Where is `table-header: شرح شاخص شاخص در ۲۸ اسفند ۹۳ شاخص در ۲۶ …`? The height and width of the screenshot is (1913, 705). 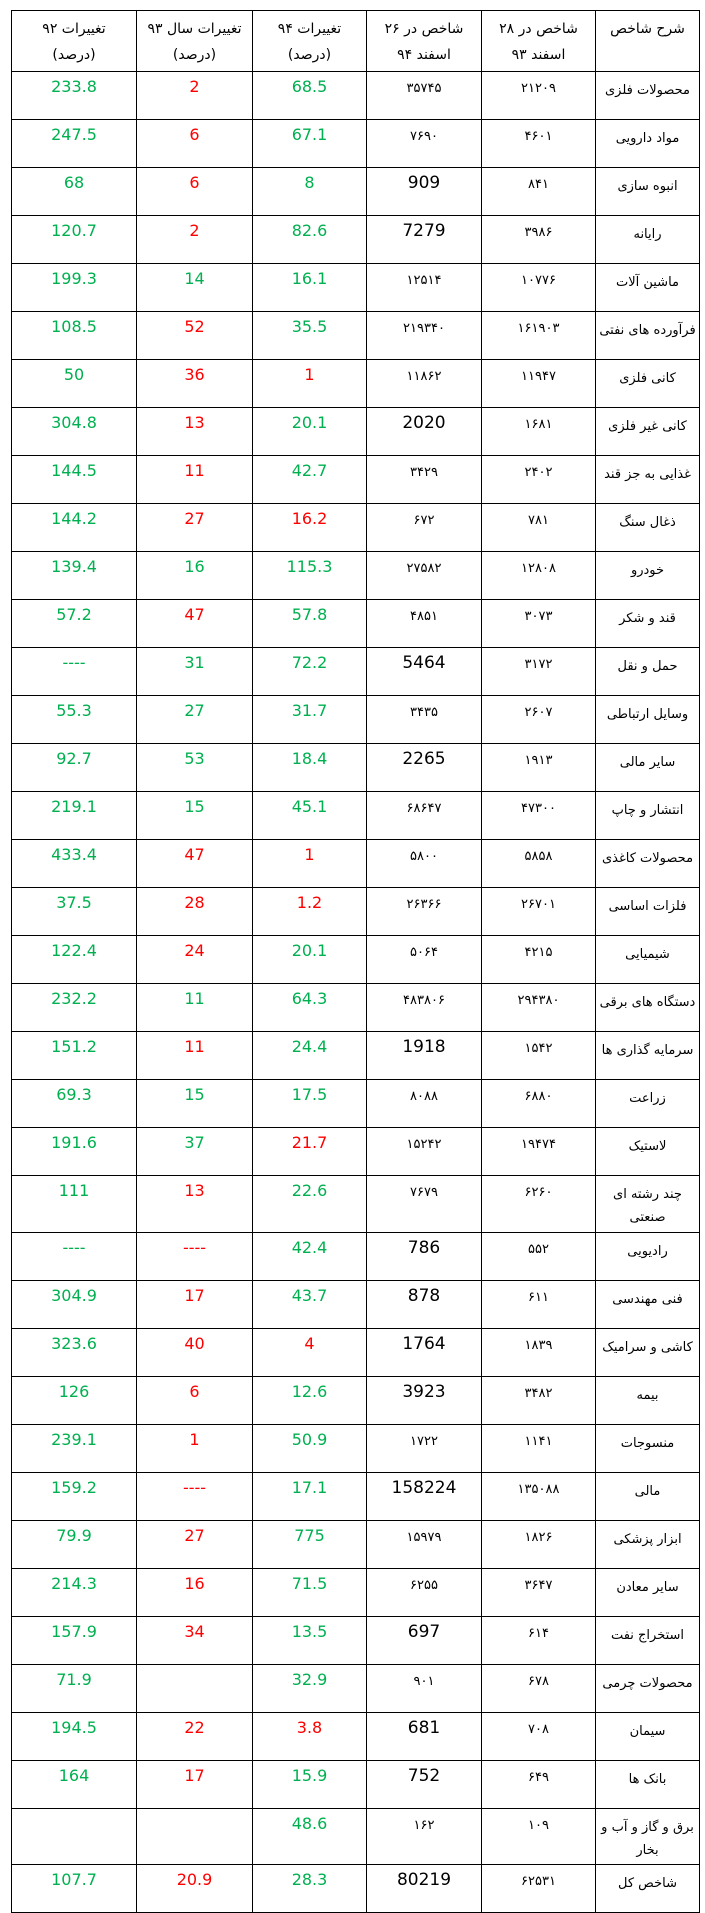 table-header: شرح شاخص شاخص در ۲۸ اسفند ۹۳ شاخص در ۲۶ … is located at coordinates (355, 41).